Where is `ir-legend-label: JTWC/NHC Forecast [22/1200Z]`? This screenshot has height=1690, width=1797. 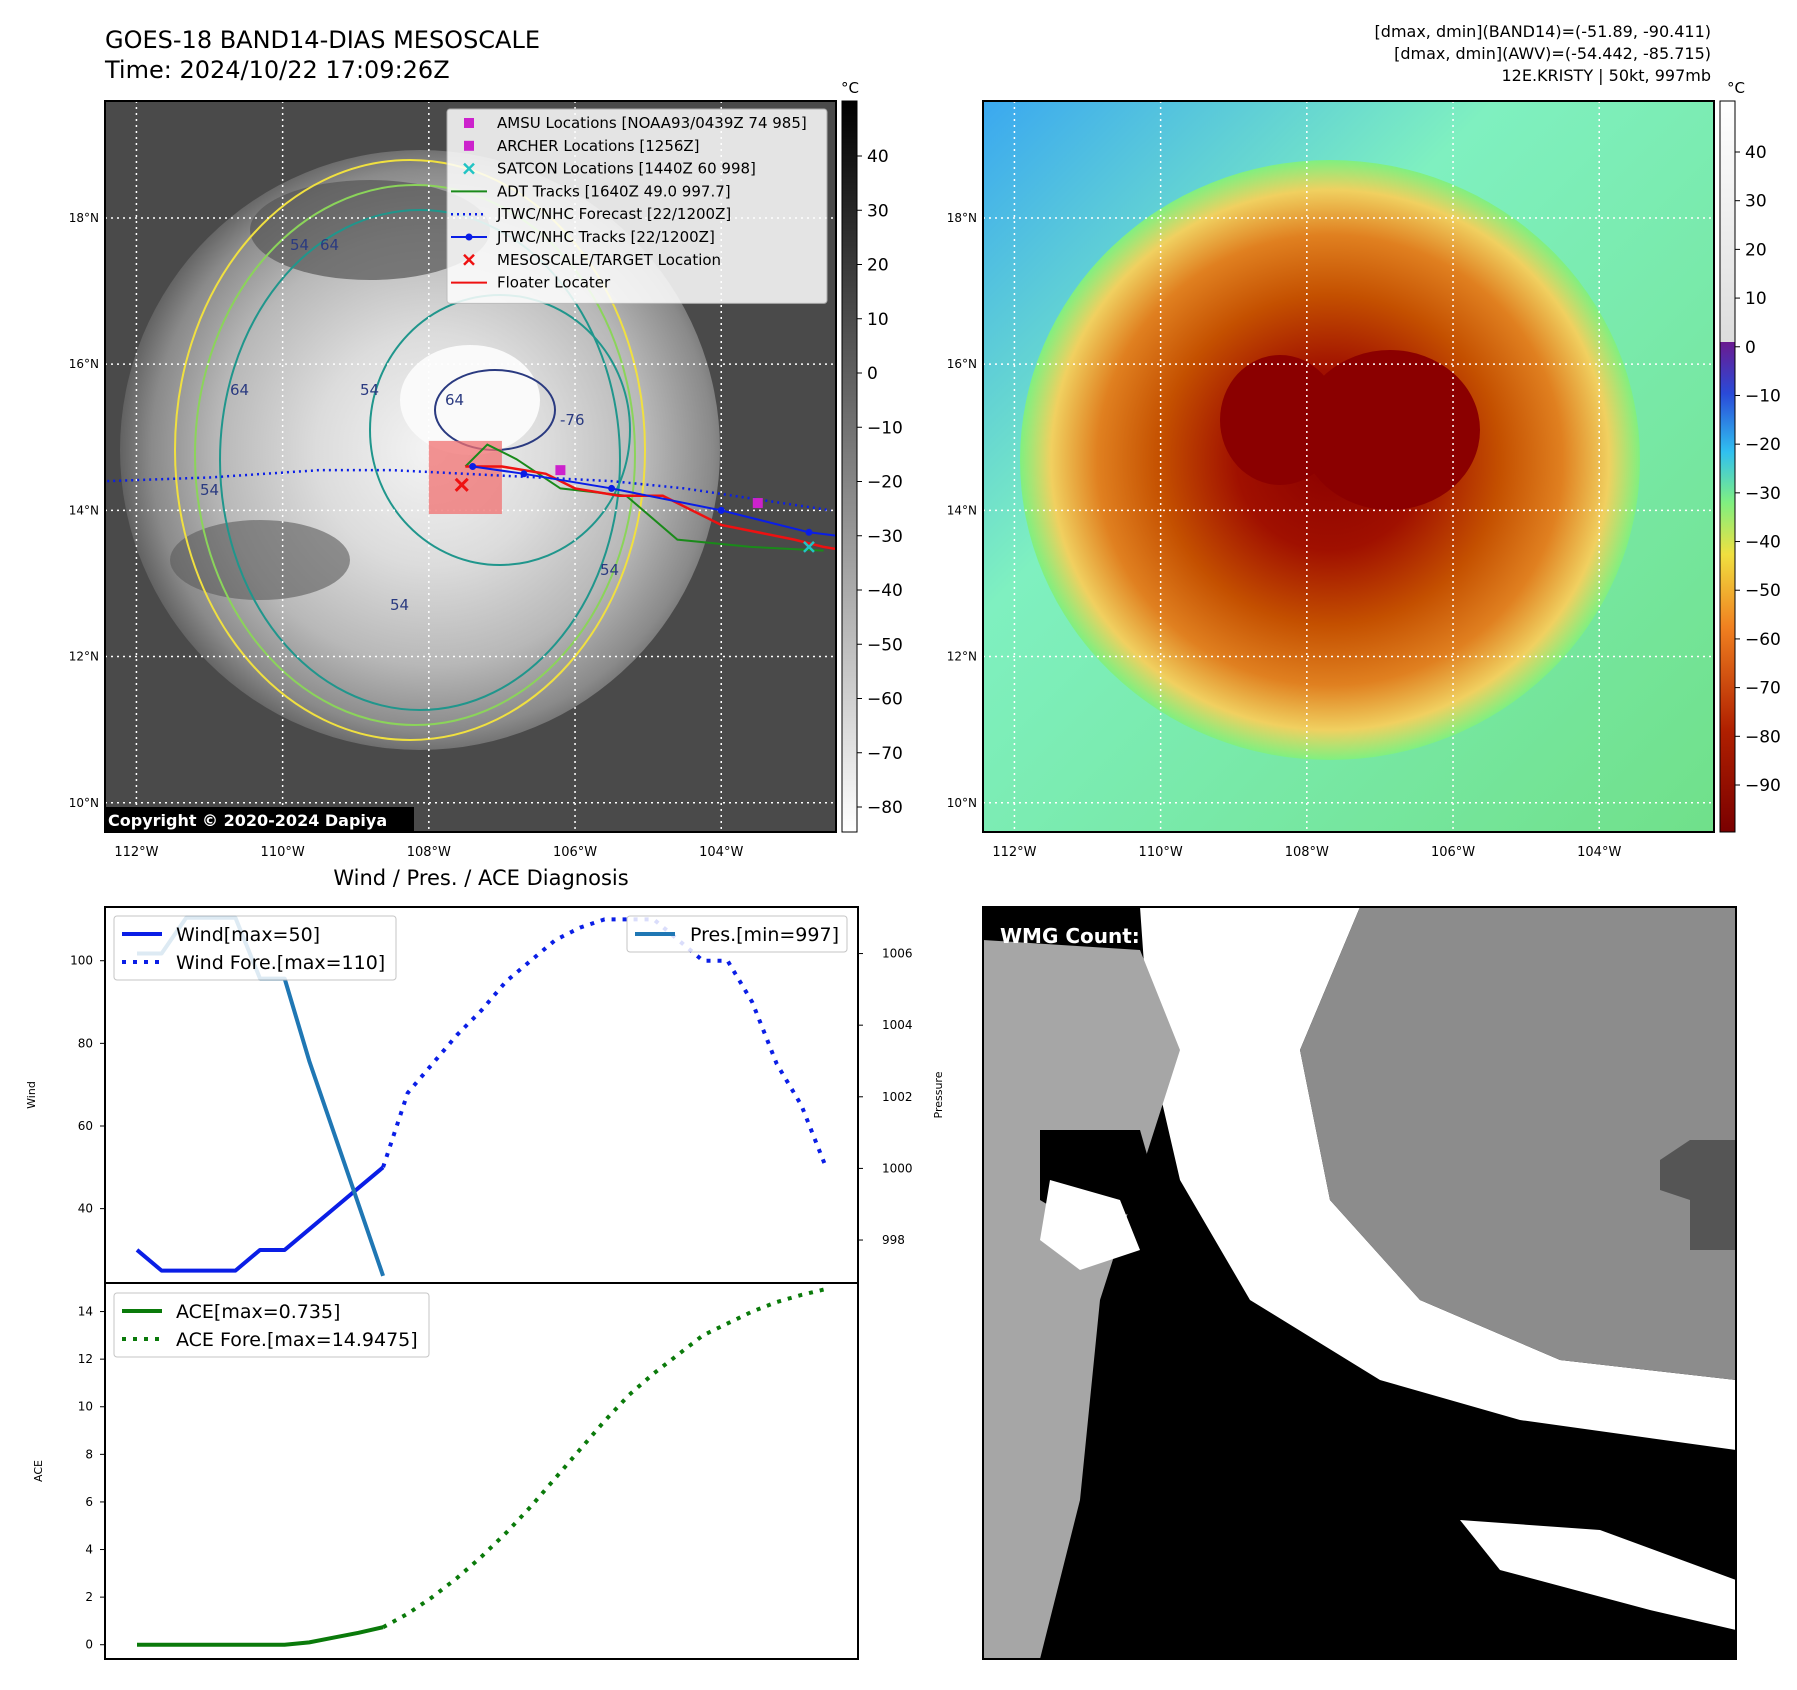 ir-legend-label: JTWC/NHC Forecast [22/1200Z] is located at coordinates (613, 214).